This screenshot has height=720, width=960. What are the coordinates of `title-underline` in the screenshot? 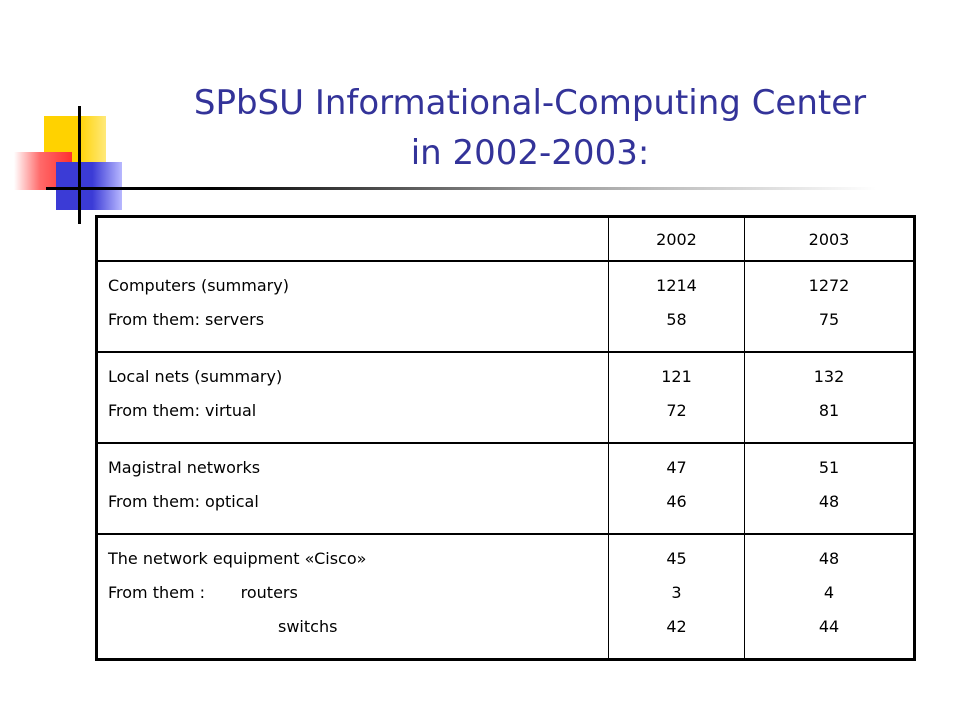 It's located at (461, 188).